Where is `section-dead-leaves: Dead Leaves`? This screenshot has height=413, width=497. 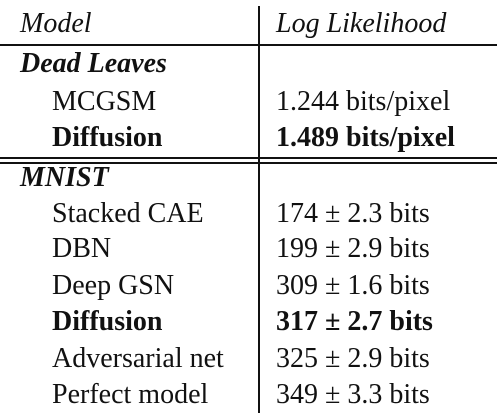
section-dead-leaves: Dead Leaves is located at coordinates (93, 63).